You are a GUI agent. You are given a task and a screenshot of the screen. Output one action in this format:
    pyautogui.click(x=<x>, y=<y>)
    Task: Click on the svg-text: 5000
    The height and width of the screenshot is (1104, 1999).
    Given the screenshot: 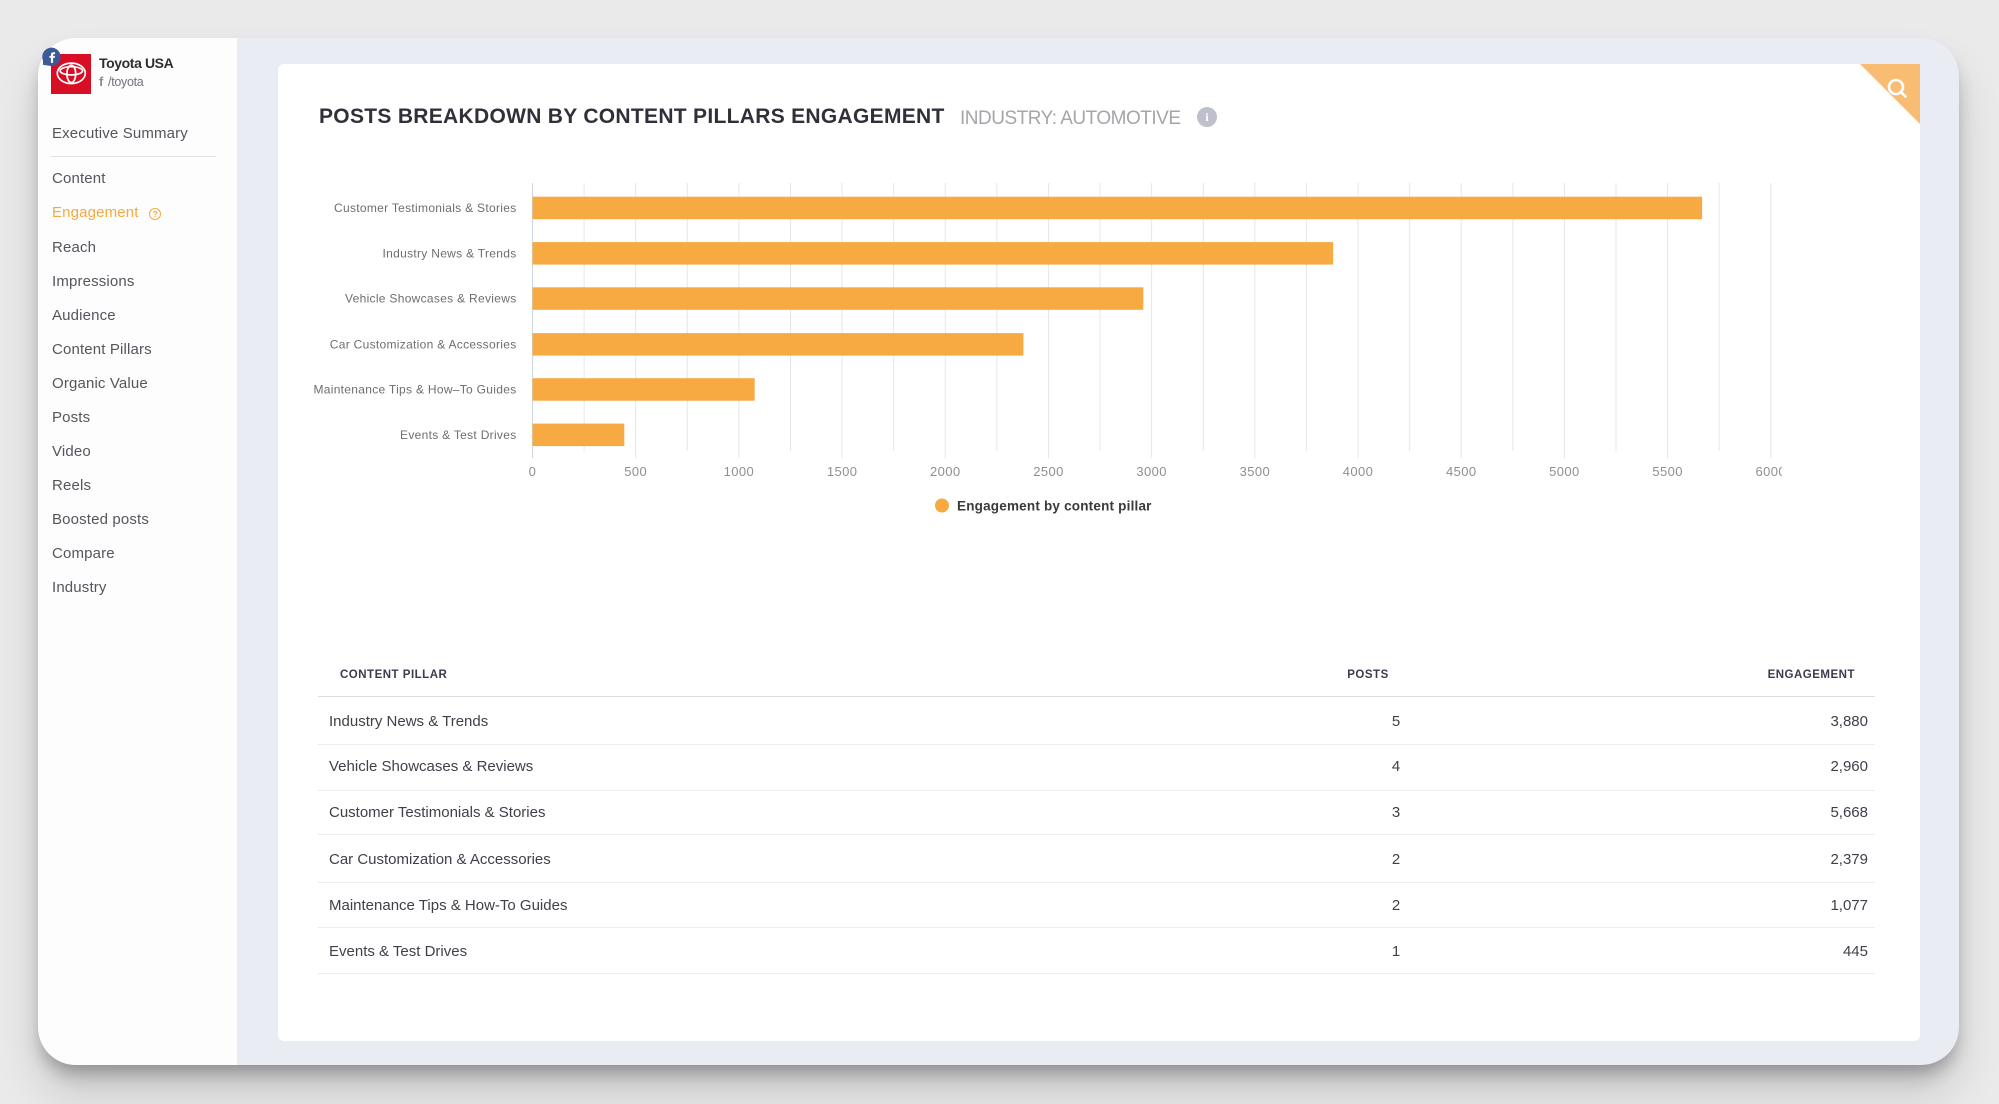 What is the action you would take?
    pyautogui.click(x=1564, y=471)
    